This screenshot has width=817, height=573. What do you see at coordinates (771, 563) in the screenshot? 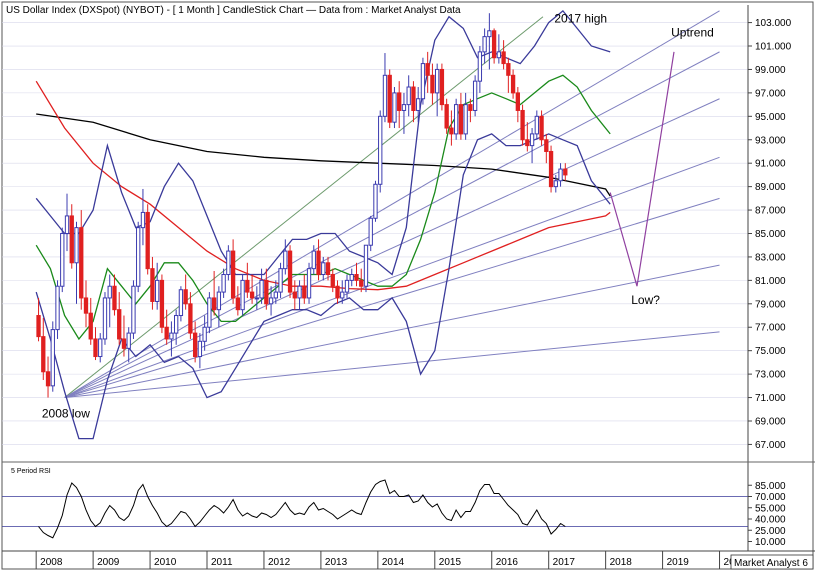
I see `watermark: Market Analyst 6` at bounding box center [771, 563].